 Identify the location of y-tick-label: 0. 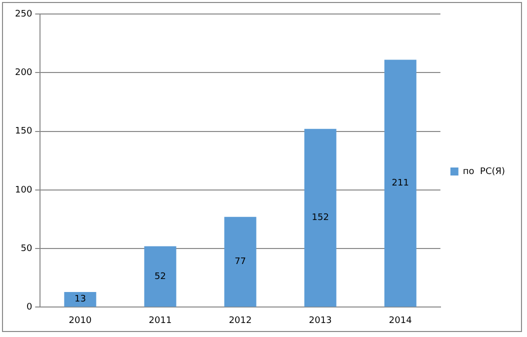
(29, 307).